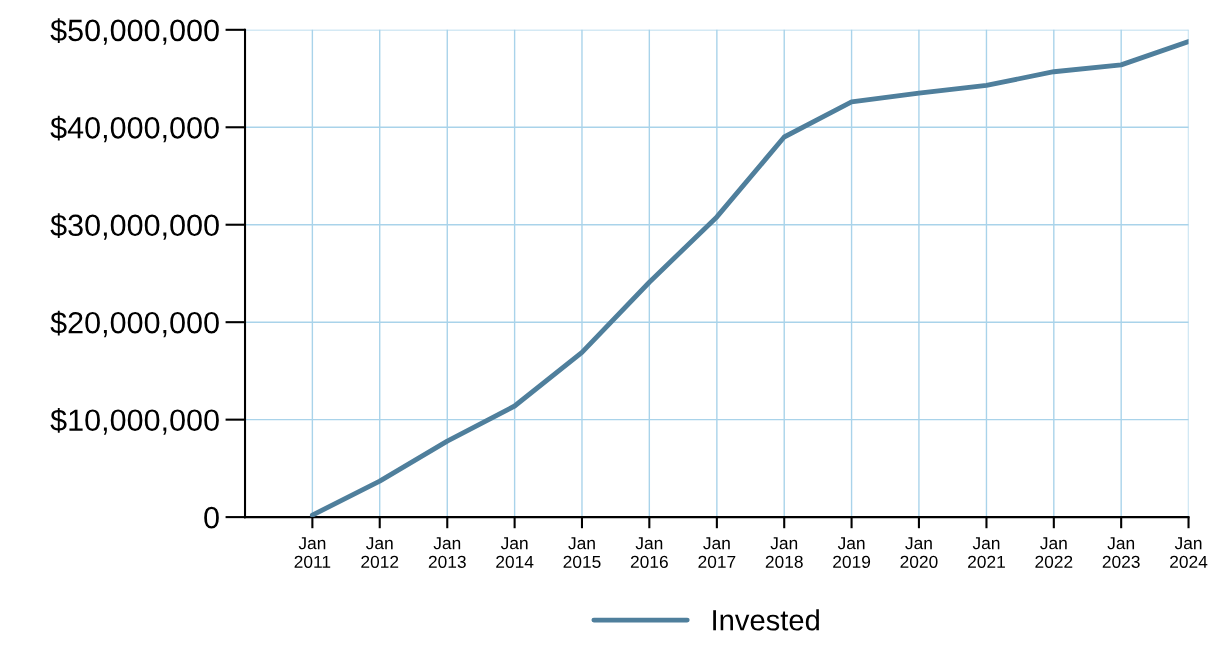 This screenshot has height=648, width=1219. I want to click on x-tick-label: Jan 2011, so click(312, 552).